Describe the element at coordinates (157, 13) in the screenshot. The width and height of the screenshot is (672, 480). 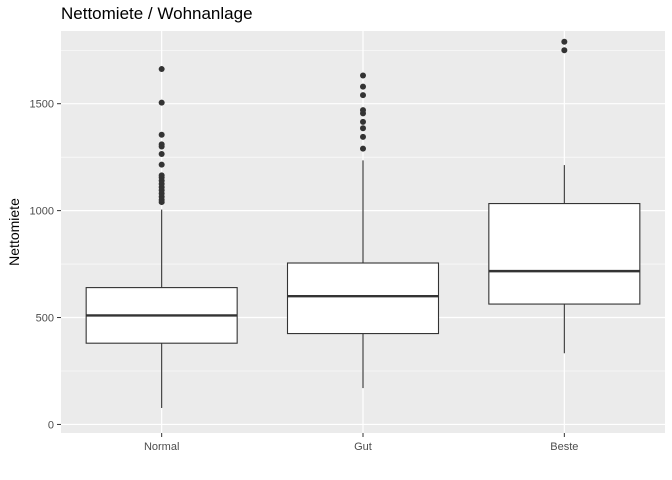
I see `chart-title: Nettomiete / Wohnanlage` at that location.